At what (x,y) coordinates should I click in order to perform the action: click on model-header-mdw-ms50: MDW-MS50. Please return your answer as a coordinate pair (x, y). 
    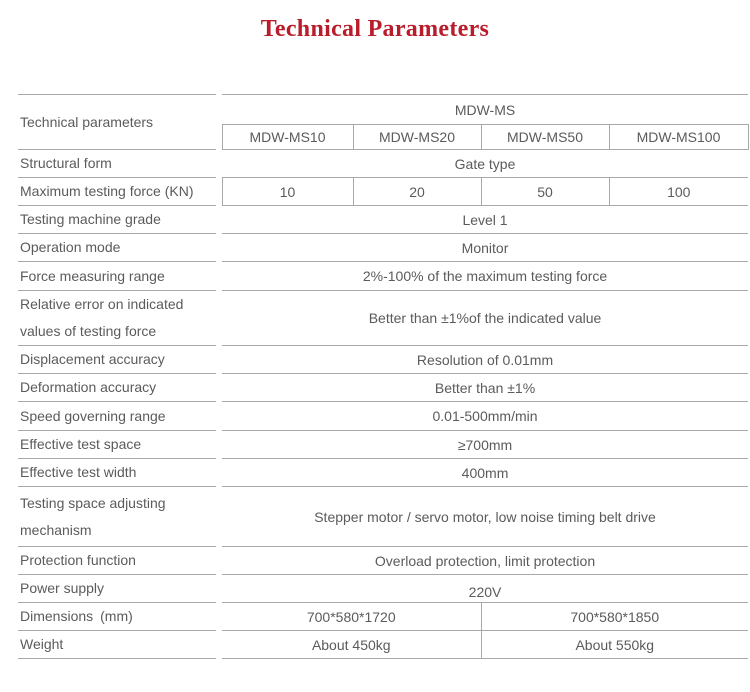
    Looking at the image, I should click on (544, 137).